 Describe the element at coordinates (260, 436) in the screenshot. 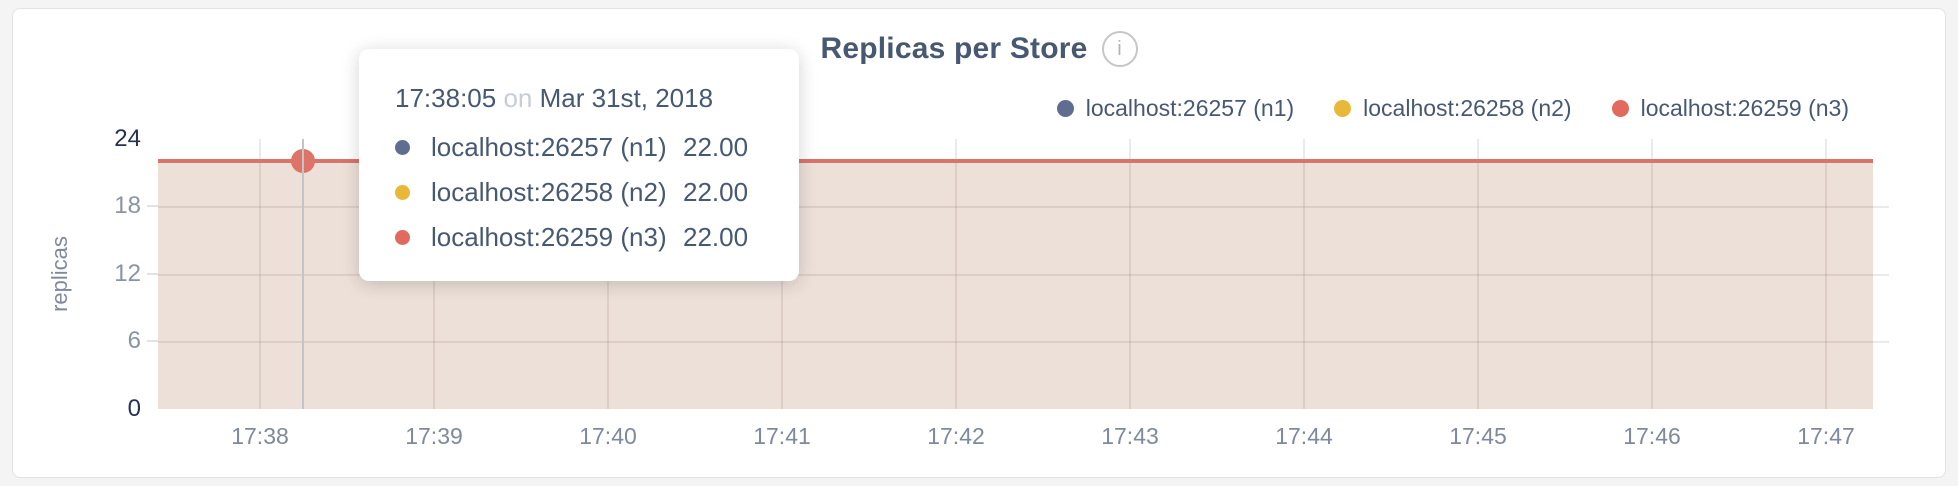

I see `x-tick-label: 17:38` at that location.